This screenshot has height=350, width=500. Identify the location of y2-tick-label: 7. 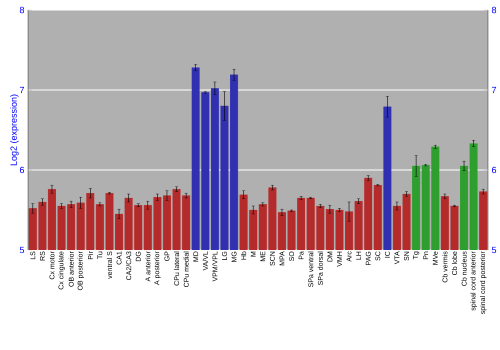
(494, 90).